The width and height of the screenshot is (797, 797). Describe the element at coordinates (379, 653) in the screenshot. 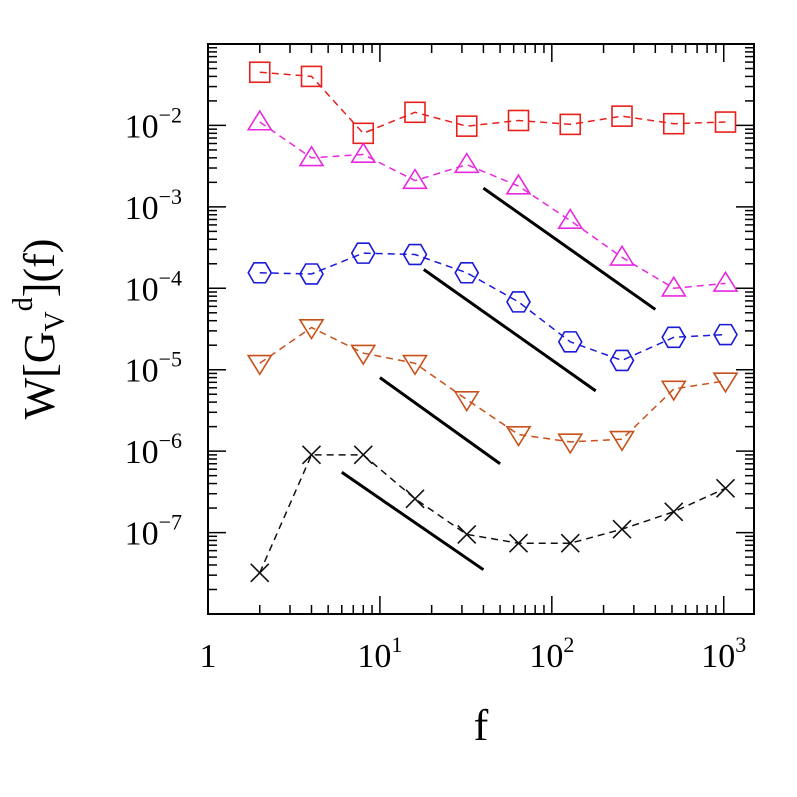

I see `x-tick-label: 10¹` at that location.